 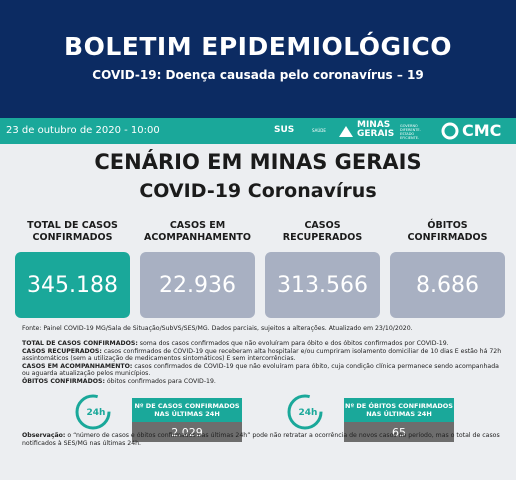 What do you see at coordinates (77, 366) in the screenshot?
I see `definition-term: CASOS EM ACOMPANHAMENTO:` at bounding box center [77, 366].